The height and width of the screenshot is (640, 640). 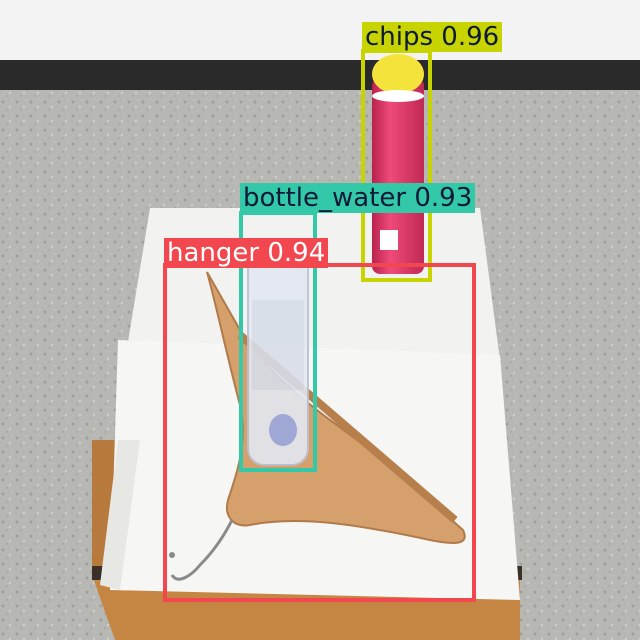 I want to click on wall, so click(x=320, y=31).